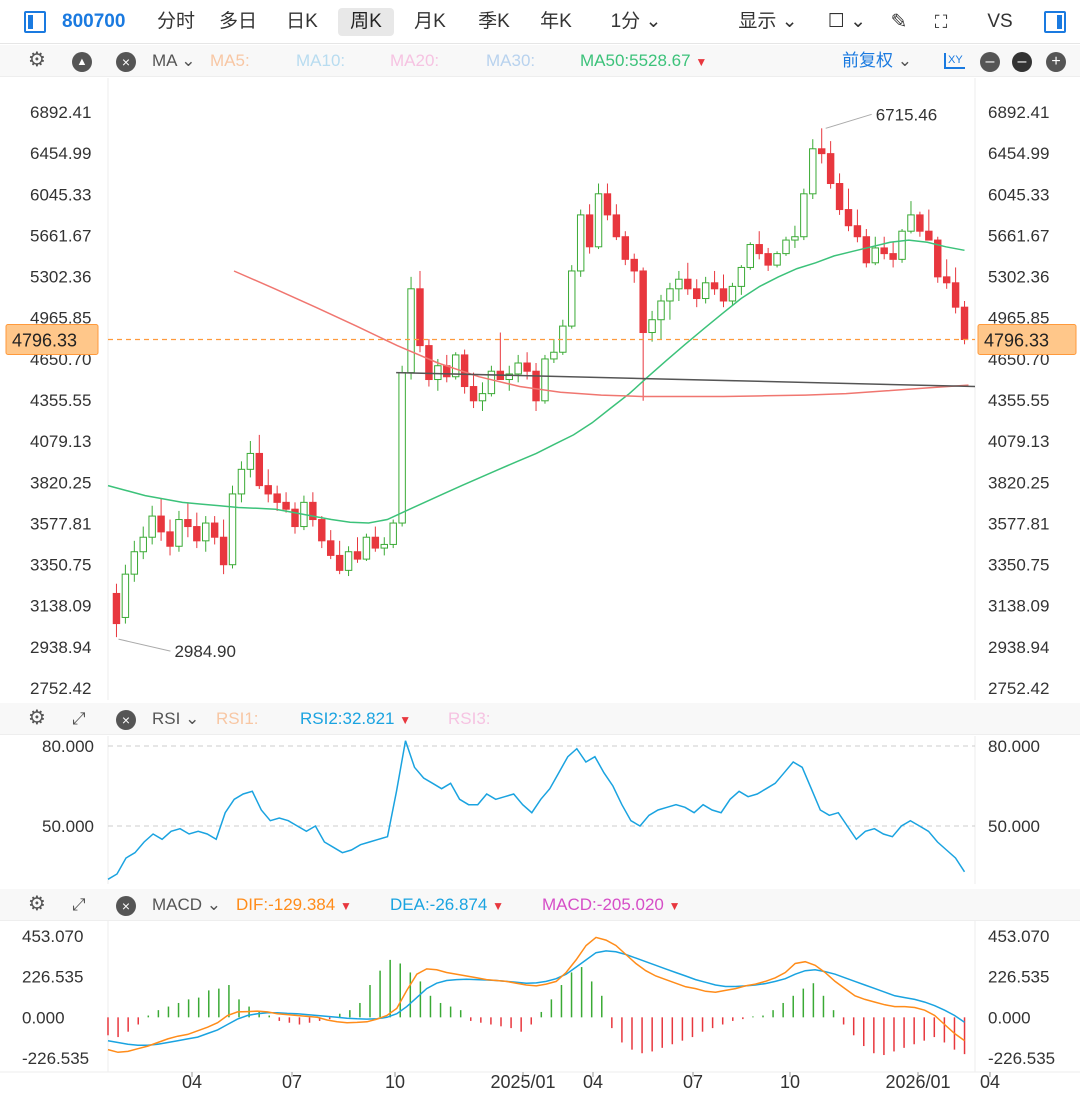 Image resolution: width=1080 pixels, height=1104 pixels. Describe the element at coordinates (494, 21) in the screenshot. I see `tab-quarterly-k: 季K` at that location.